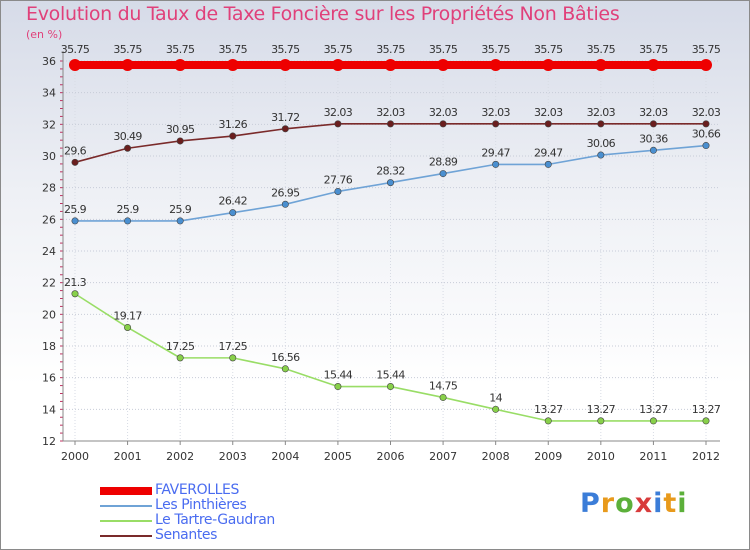 The height and width of the screenshot is (550, 750). What do you see at coordinates (495, 397) in the screenshot?
I see `data-label: 14` at bounding box center [495, 397].